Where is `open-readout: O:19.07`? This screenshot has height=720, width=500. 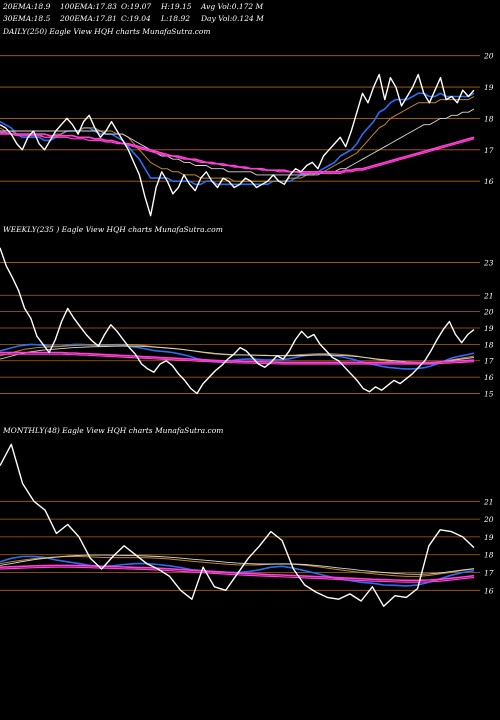
open-readout: O:19.07 is located at coordinates (136, 6).